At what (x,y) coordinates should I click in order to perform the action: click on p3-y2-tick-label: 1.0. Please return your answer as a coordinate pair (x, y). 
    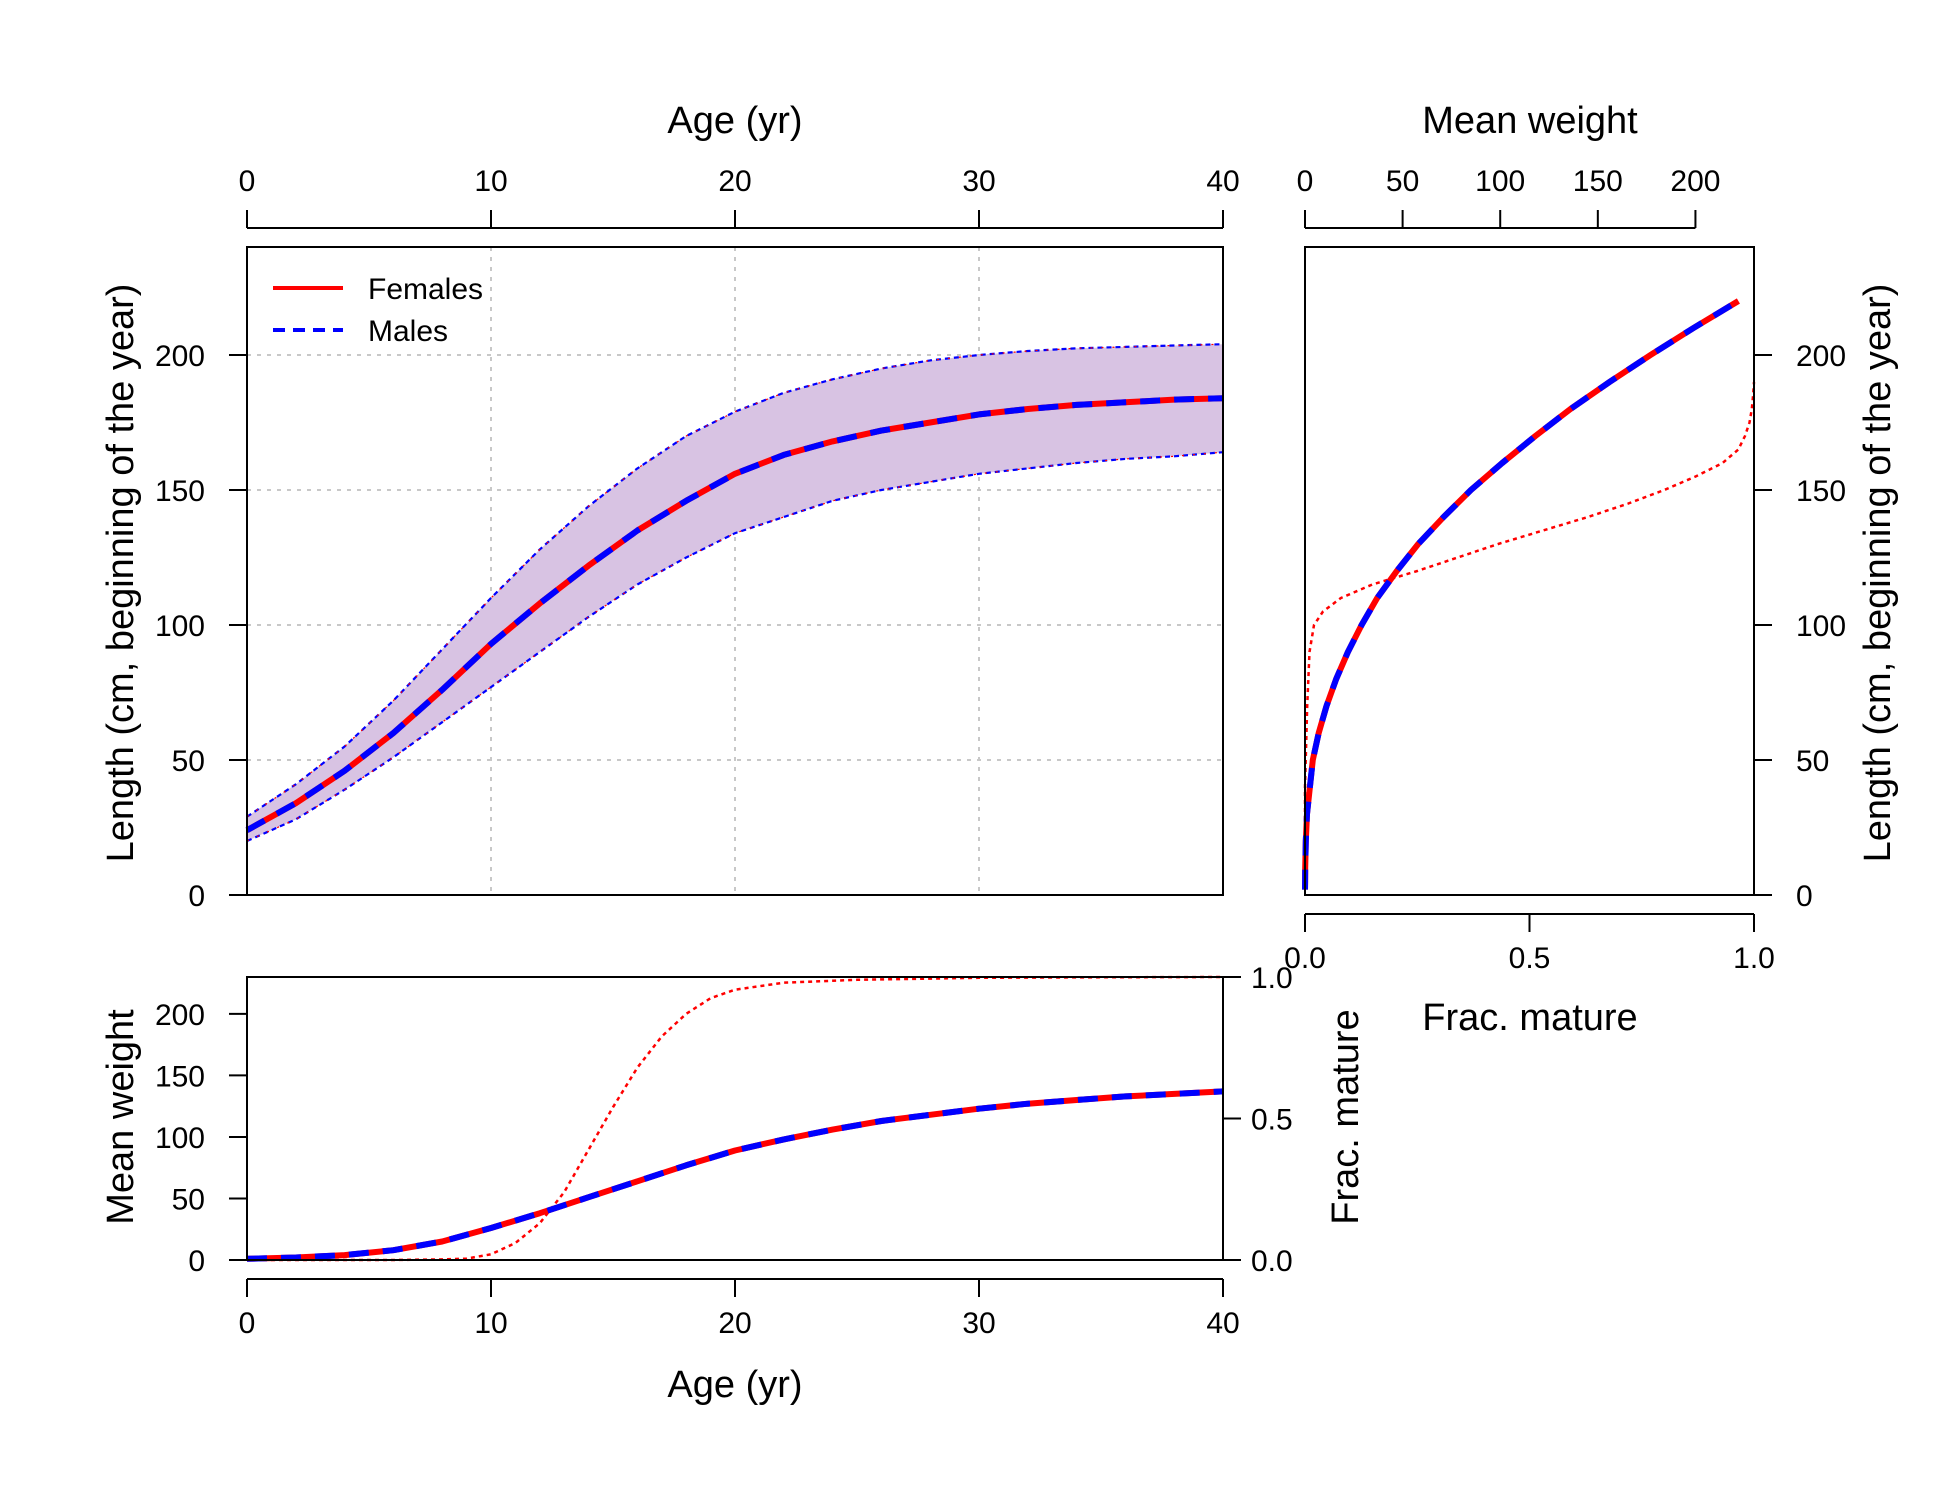
    Looking at the image, I should click on (1272, 978).